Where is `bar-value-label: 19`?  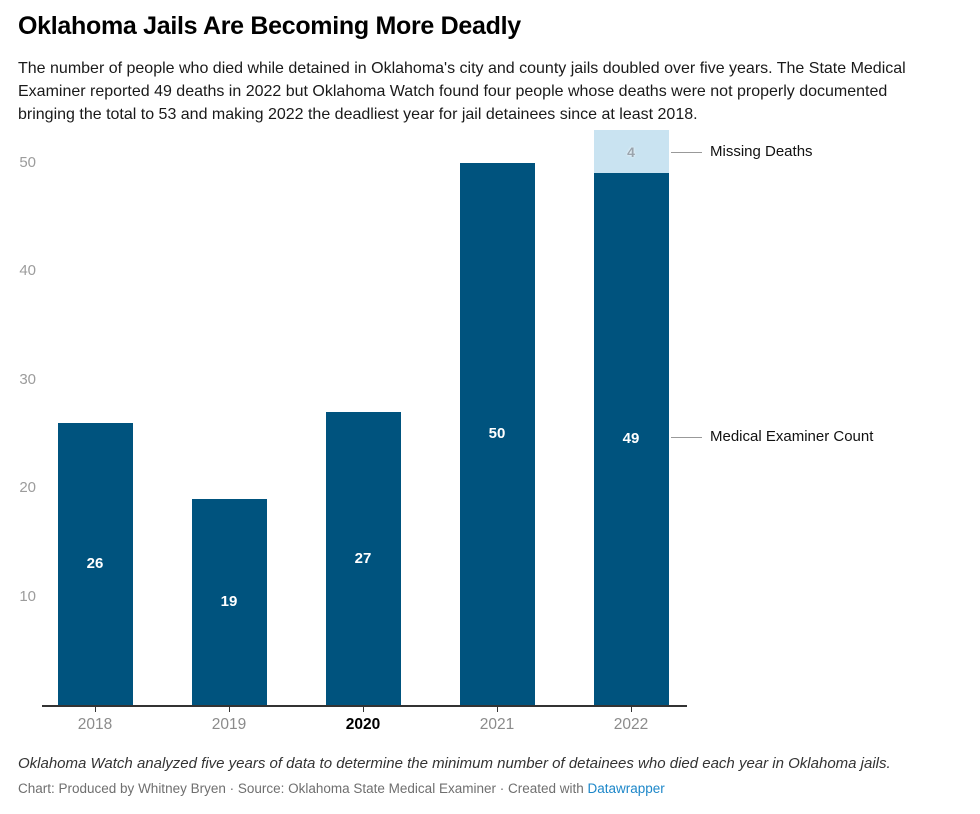
bar-value-label: 19 is located at coordinates (229, 601).